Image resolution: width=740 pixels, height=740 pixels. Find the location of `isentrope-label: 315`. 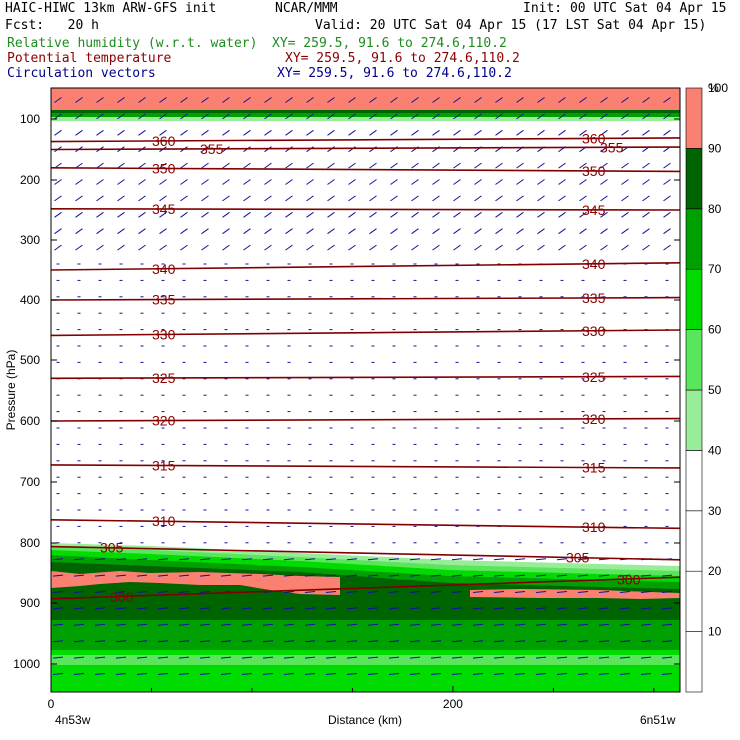

isentrope-label: 315 is located at coordinates (164, 465).